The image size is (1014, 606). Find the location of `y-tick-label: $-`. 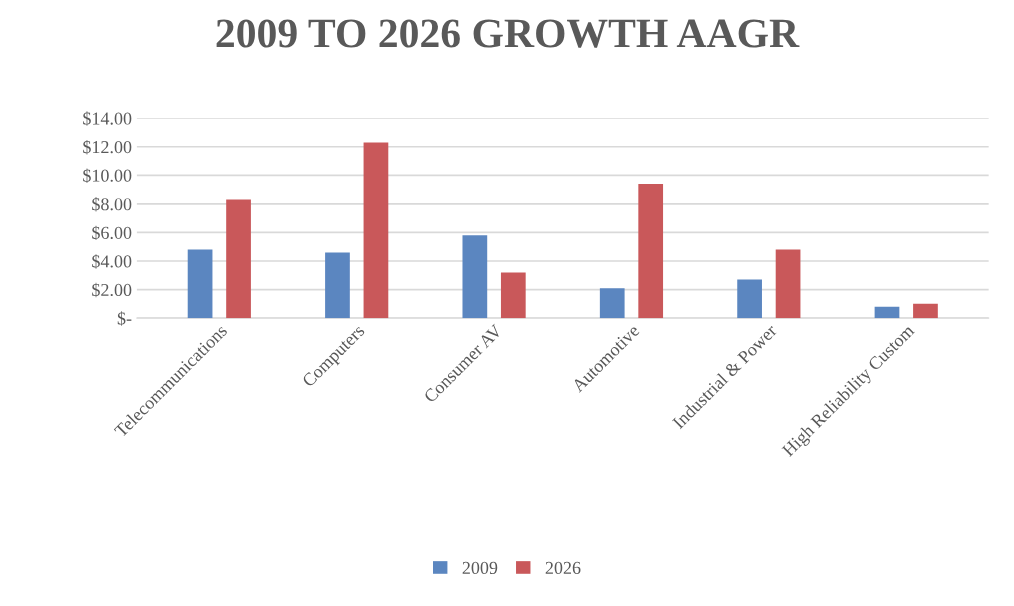

y-tick-label: $- is located at coordinates (124, 318).